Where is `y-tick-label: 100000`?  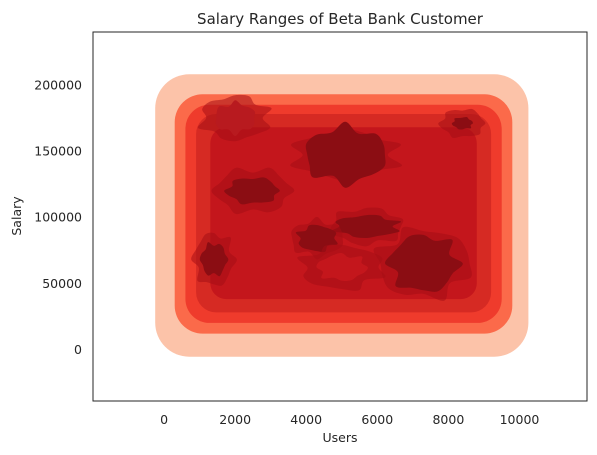 y-tick-label: 100000 is located at coordinates (58, 217).